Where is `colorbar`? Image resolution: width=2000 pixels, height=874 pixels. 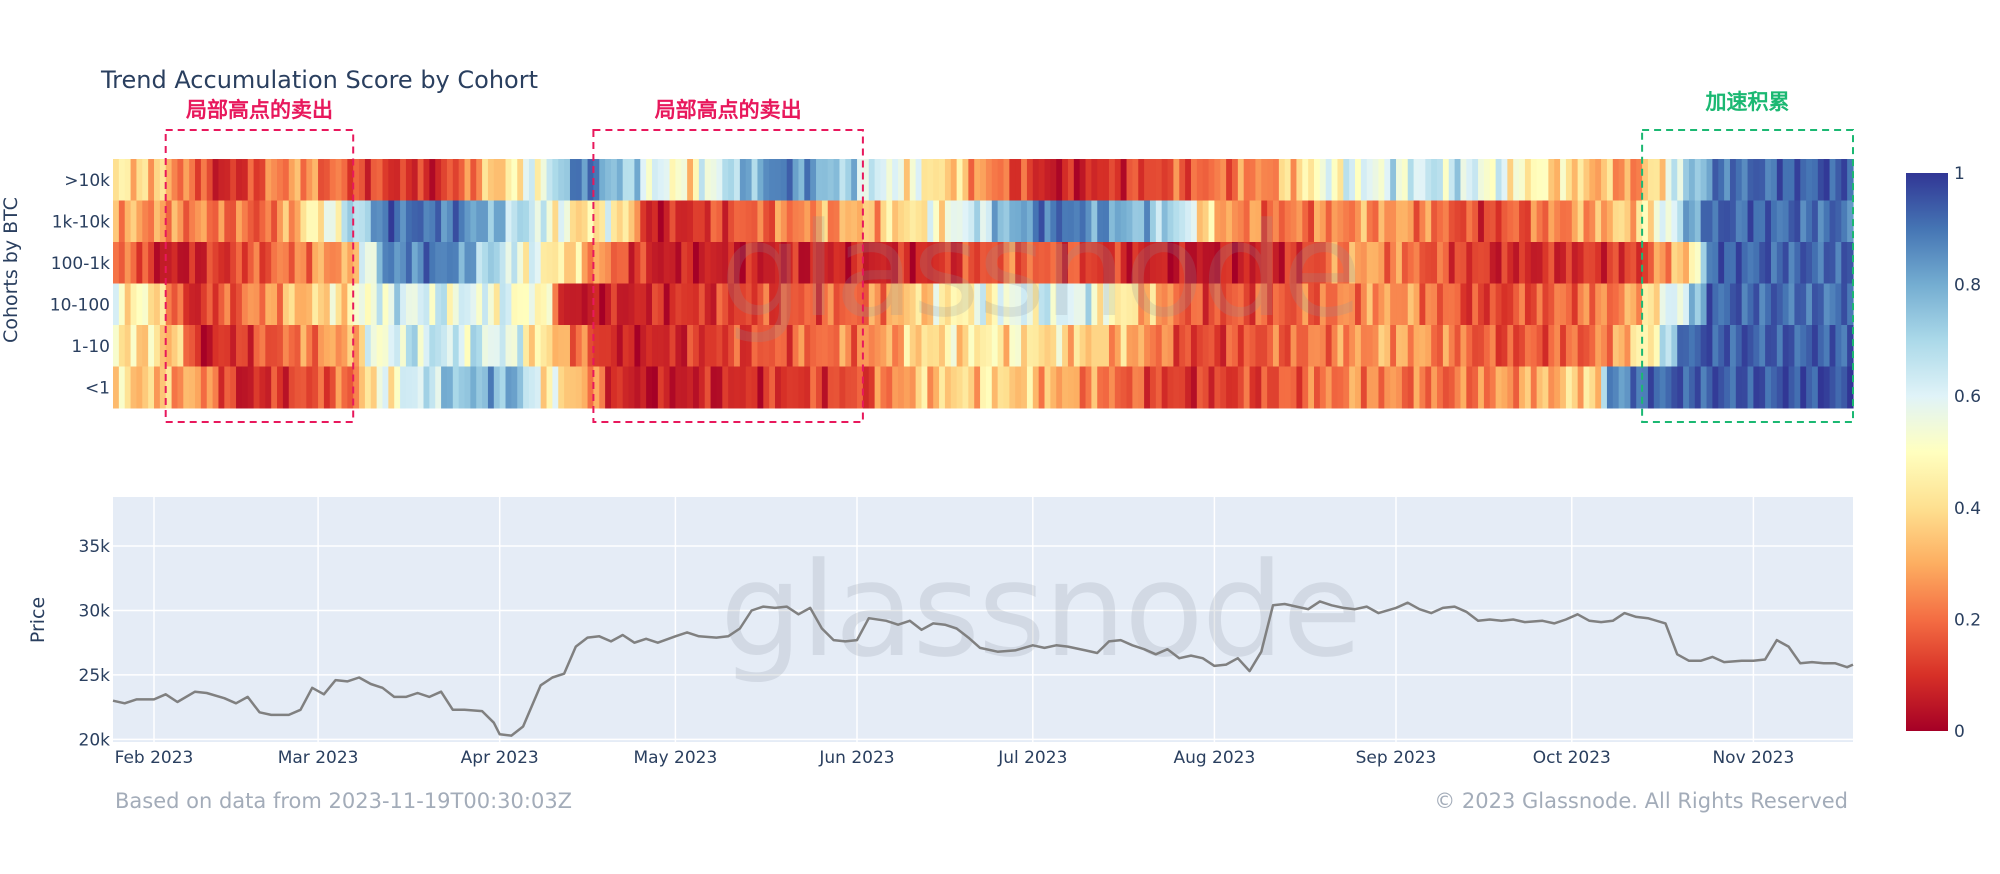 colorbar is located at coordinates (1927, 452).